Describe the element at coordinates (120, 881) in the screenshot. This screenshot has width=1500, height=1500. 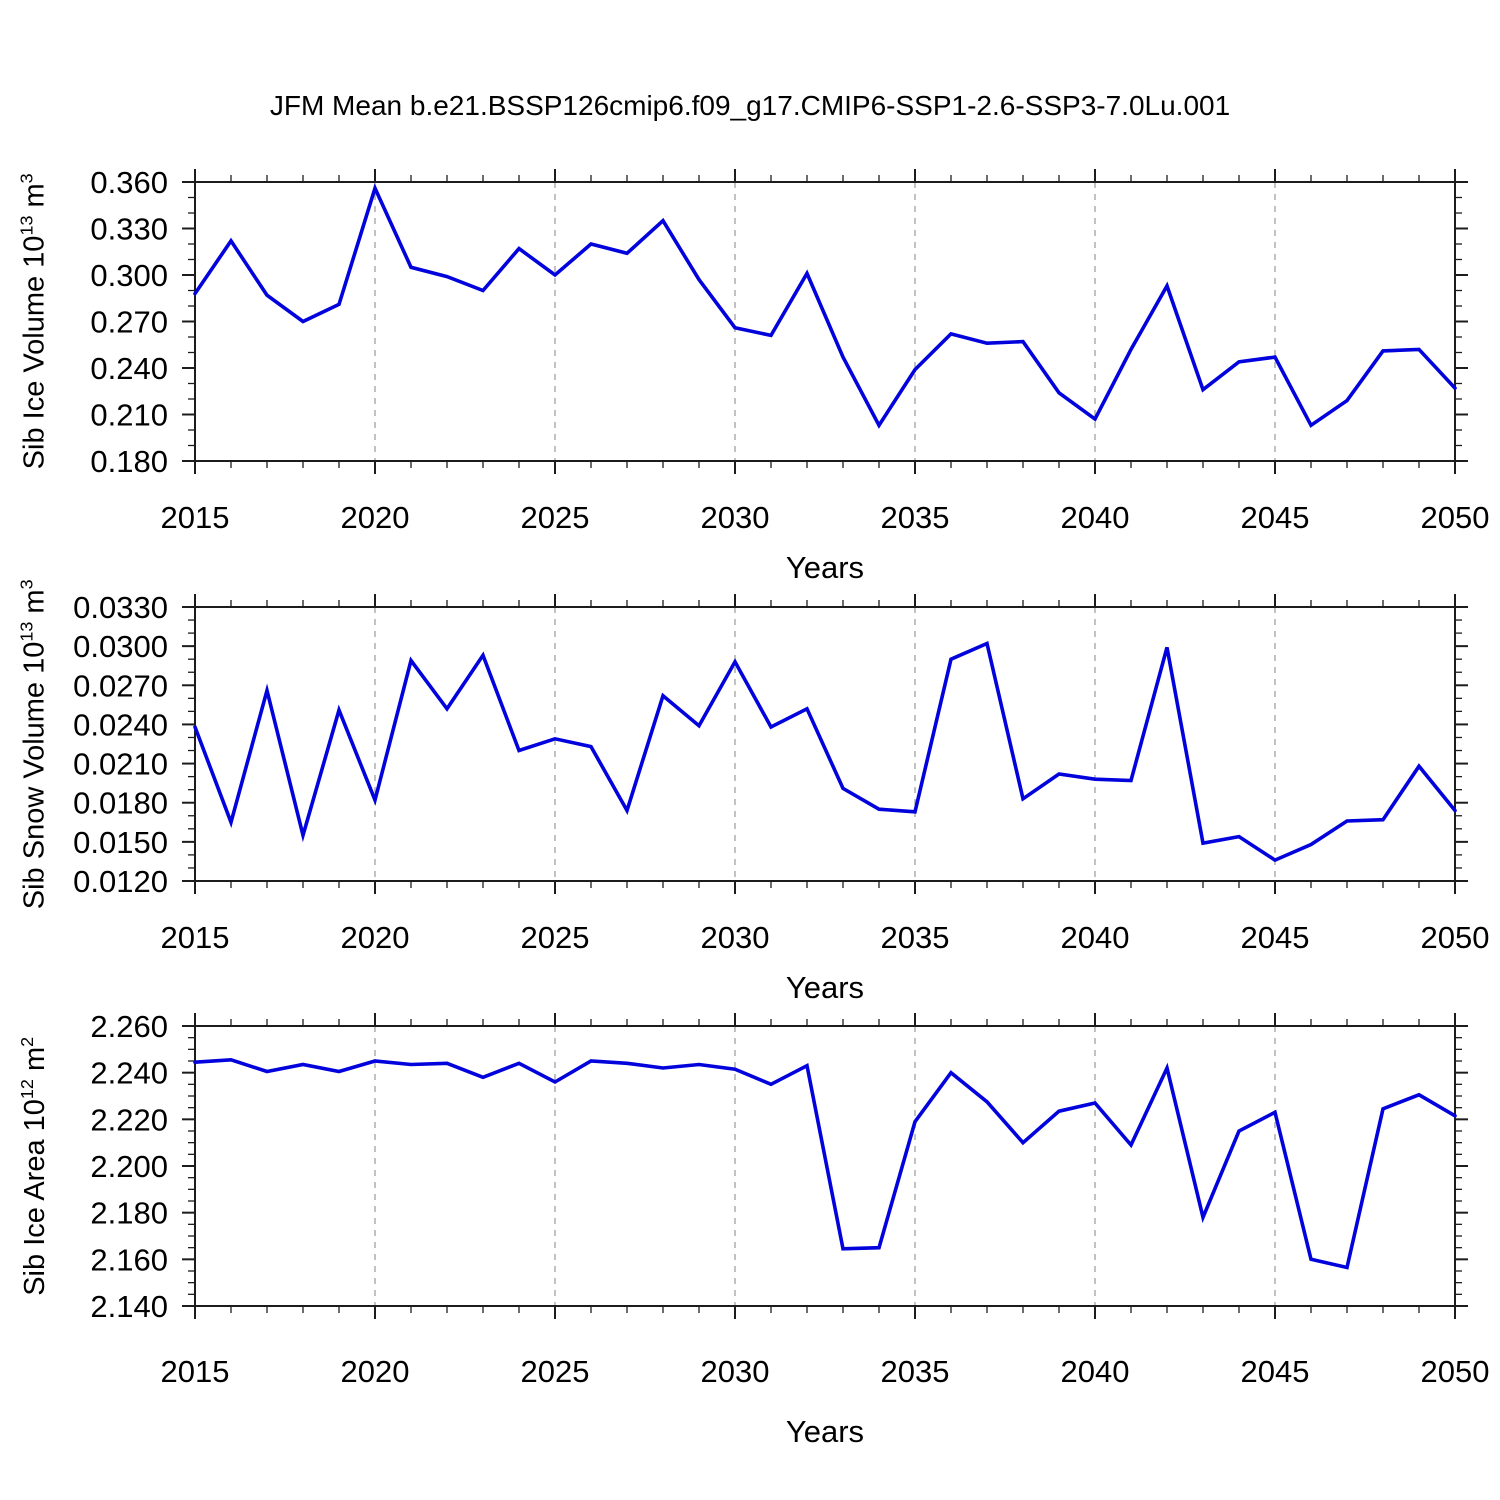
I see `y-tick-label: 0.0120` at that location.